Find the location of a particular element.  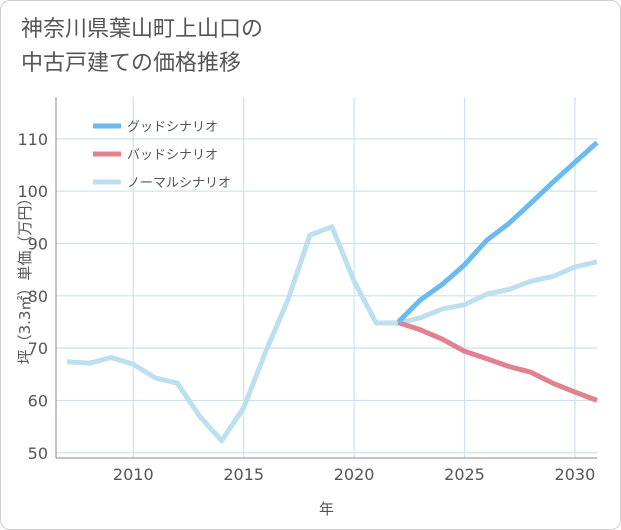

series-line-bad is located at coordinates (497, 361).